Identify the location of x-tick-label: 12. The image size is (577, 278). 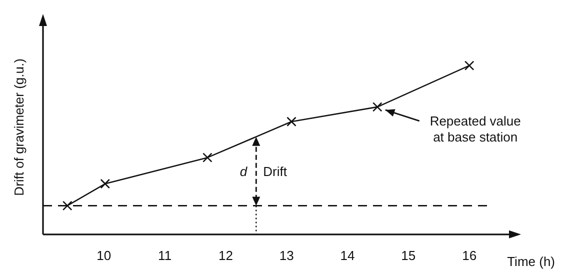
(225, 255).